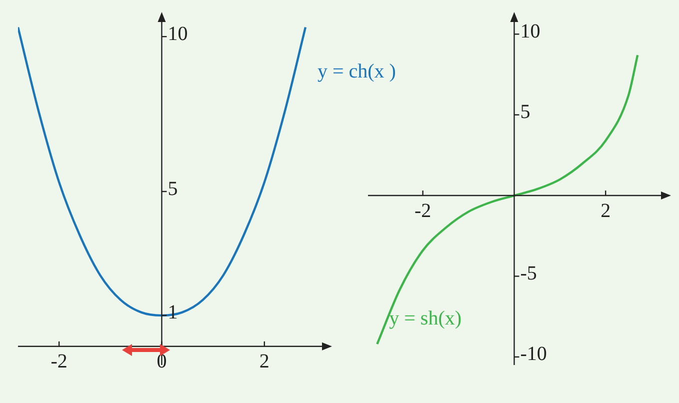 The height and width of the screenshot is (403, 679). What do you see at coordinates (161, 361) in the screenshot?
I see `x-tick-label: 0` at bounding box center [161, 361].